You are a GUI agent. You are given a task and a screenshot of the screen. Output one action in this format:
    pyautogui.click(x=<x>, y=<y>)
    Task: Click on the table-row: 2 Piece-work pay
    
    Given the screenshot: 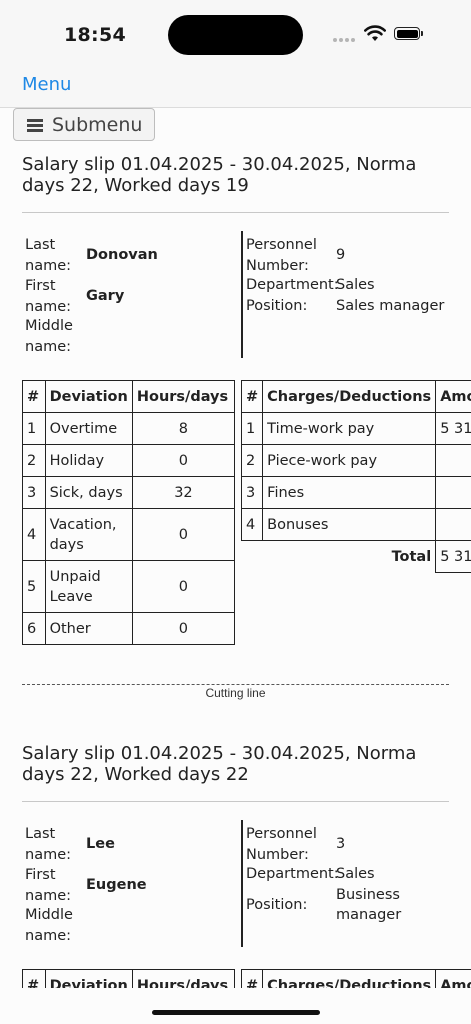 What is the action you would take?
    pyautogui.click(x=355, y=460)
    